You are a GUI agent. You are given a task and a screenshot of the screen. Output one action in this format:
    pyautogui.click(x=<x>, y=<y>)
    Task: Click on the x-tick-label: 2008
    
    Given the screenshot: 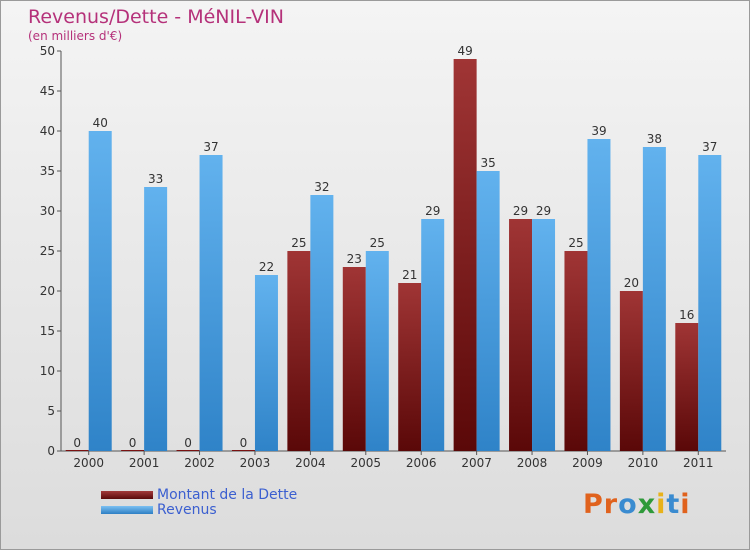 What is the action you would take?
    pyautogui.click(x=532, y=463)
    